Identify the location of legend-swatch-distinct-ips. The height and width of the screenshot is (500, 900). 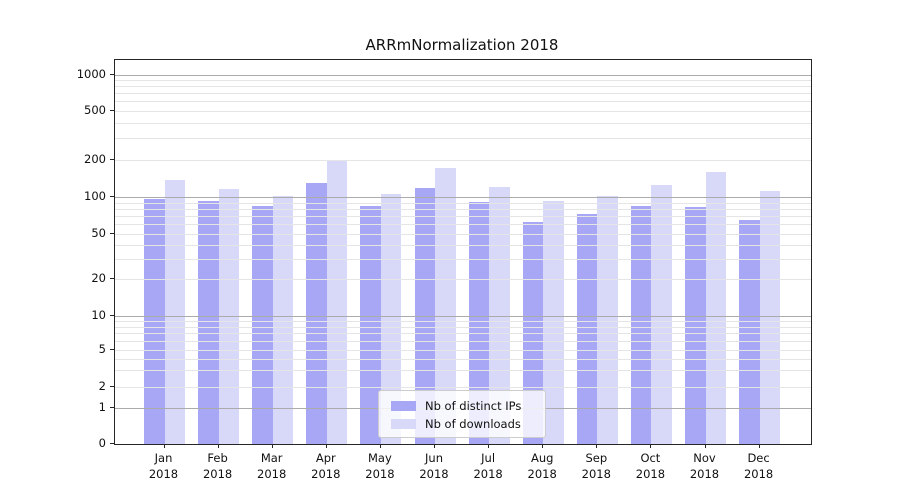
(403, 406).